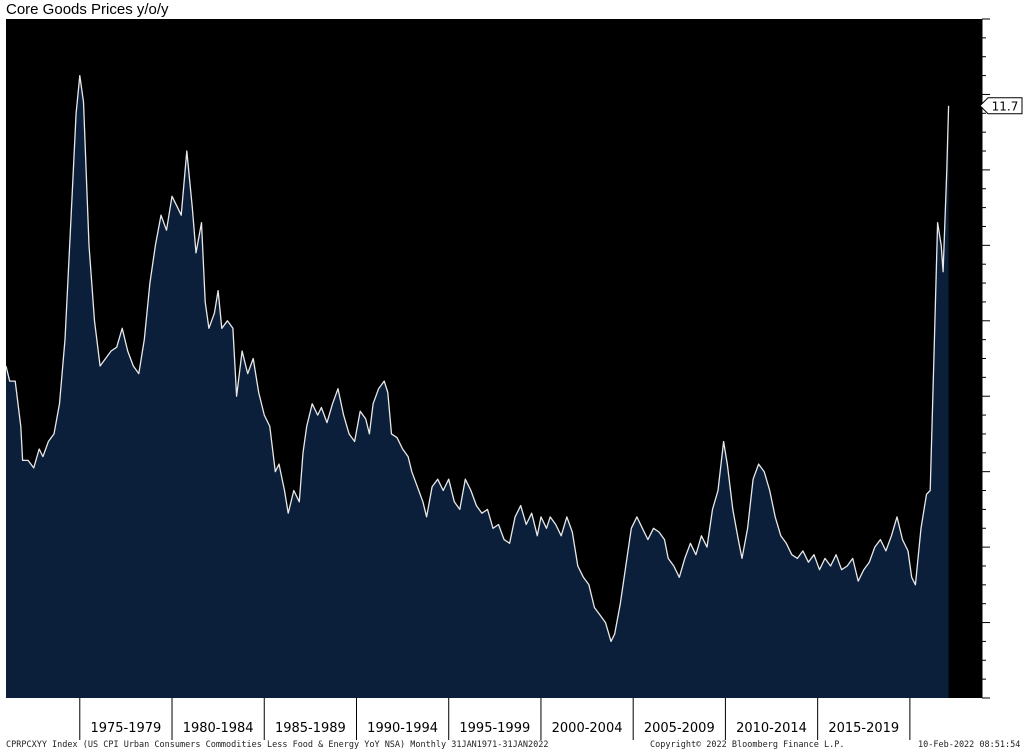 The width and height of the screenshot is (1024, 753). Describe the element at coordinates (771, 728) in the screenshot. I see `x-tick-label: 2010-2014` at that location.